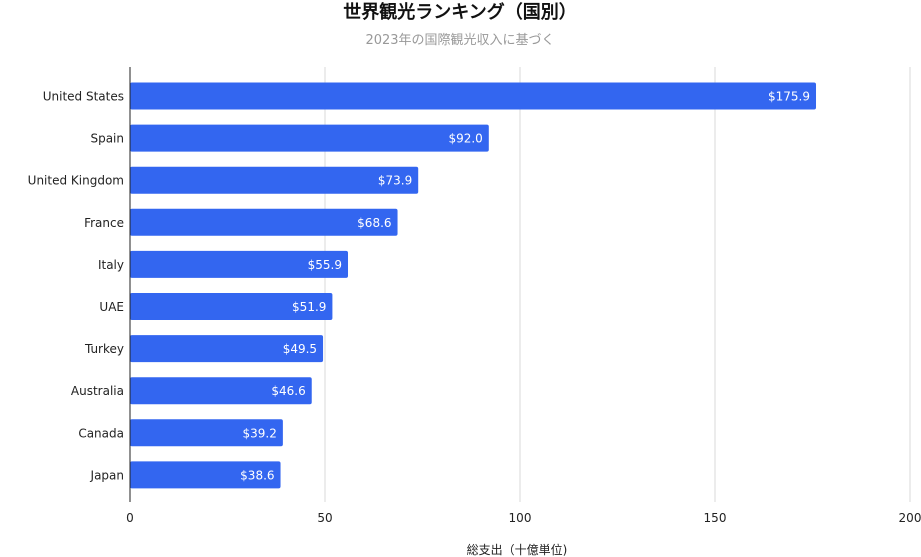 Image resolution: width=921 pixels, height=557 pixels. I want to click on bar-value-label: $39.2, so click(260, 433).